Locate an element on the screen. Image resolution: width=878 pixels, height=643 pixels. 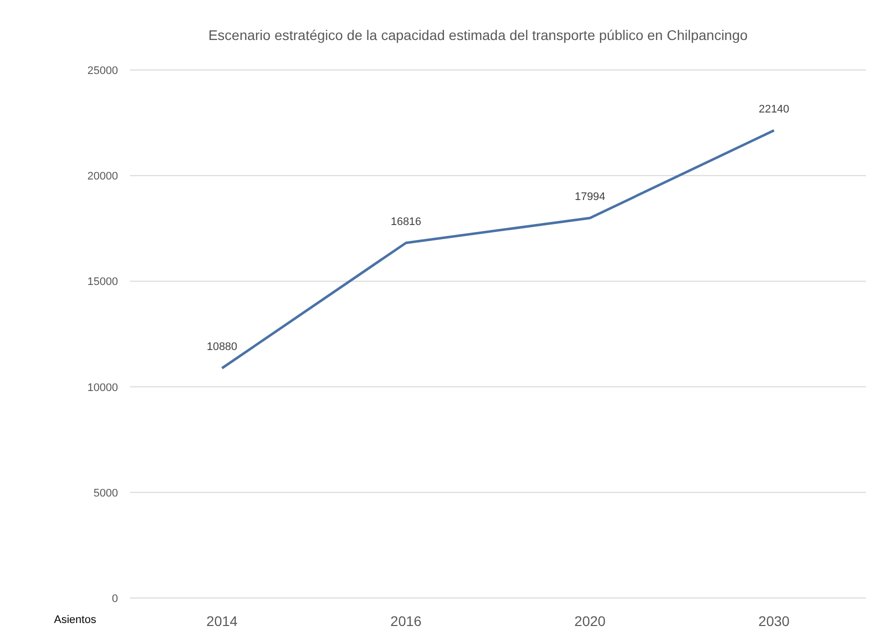
y-tick-label: 5000 is located at coordinates (106, 493).